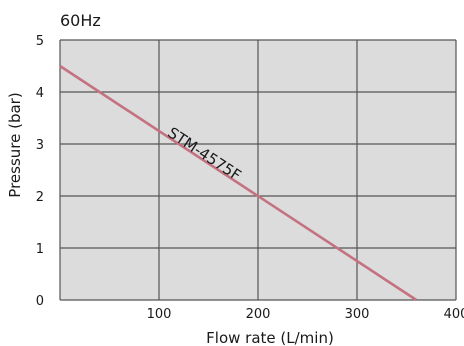  What do you see at coordinates (305, 314) in the screenshot?
I see `x-tick-labels: 100 200 300 400` at bounding box center [305, 314].